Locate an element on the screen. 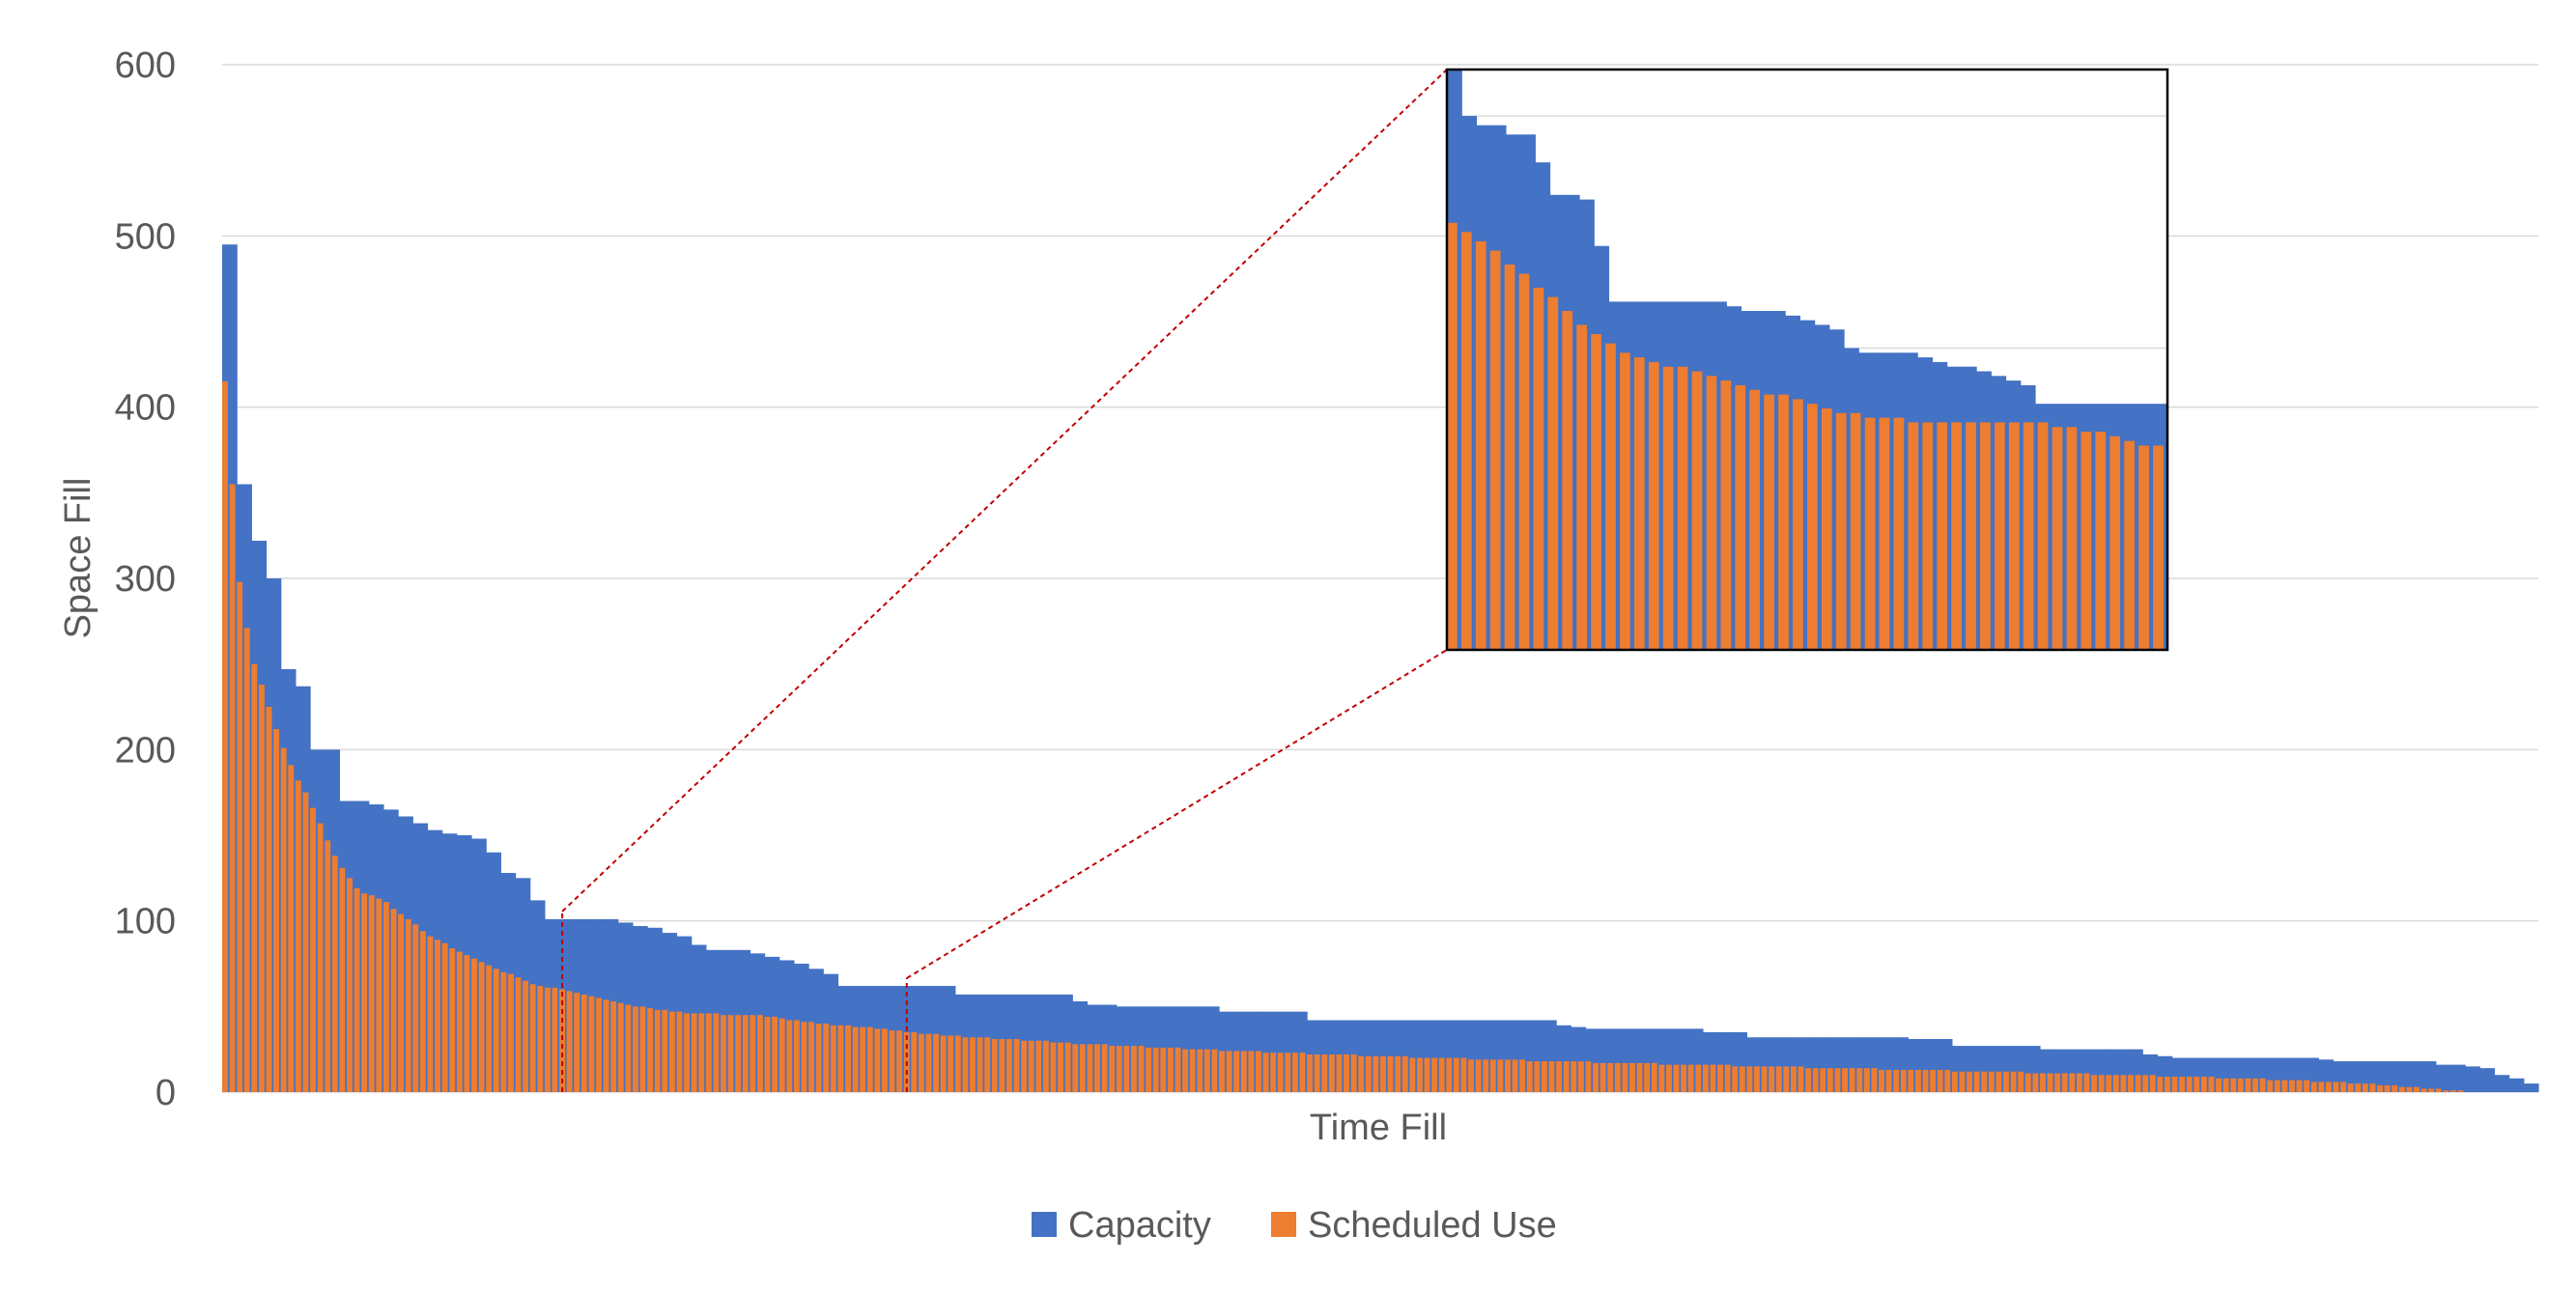 The image size is (2576, 1292). y-tick-label: 500 is located at coordinates (145, 236).